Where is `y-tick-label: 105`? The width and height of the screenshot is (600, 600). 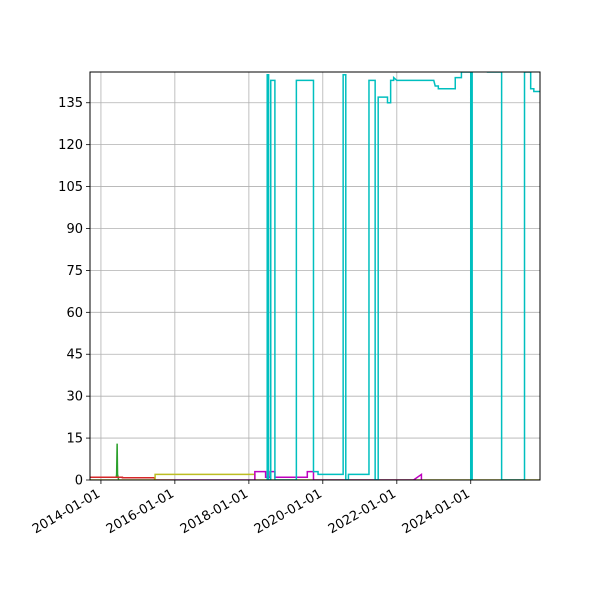 y-tick-label: 105 is located at coordinates (70, 187).